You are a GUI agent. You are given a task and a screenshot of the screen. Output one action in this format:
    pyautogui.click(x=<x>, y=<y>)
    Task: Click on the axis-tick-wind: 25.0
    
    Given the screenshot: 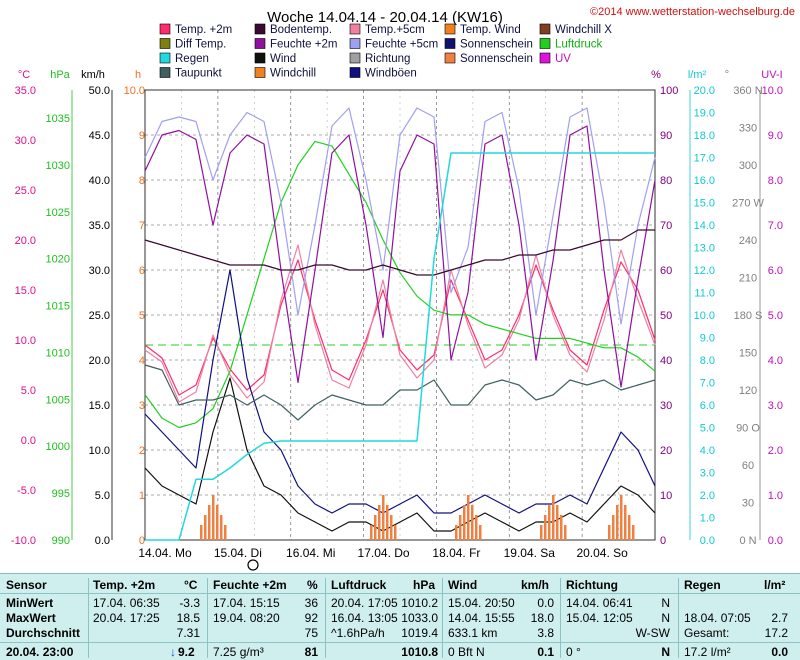 What is the action you would take?
    pyautogui.click(x=99, y=316)
    